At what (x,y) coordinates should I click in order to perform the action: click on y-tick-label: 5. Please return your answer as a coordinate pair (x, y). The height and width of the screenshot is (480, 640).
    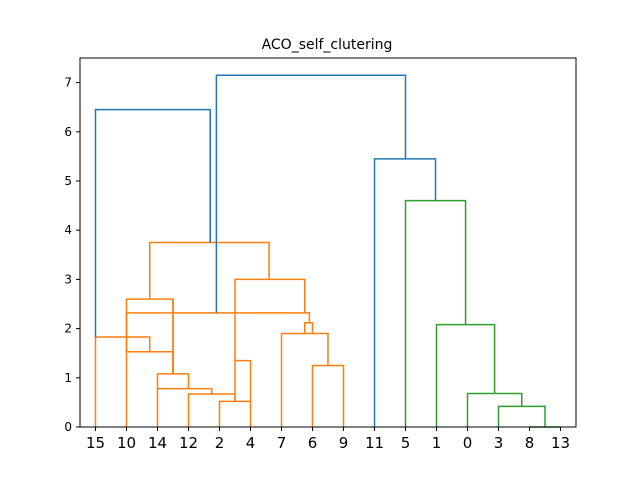
    Looking at the image, I should click on (68, 181).